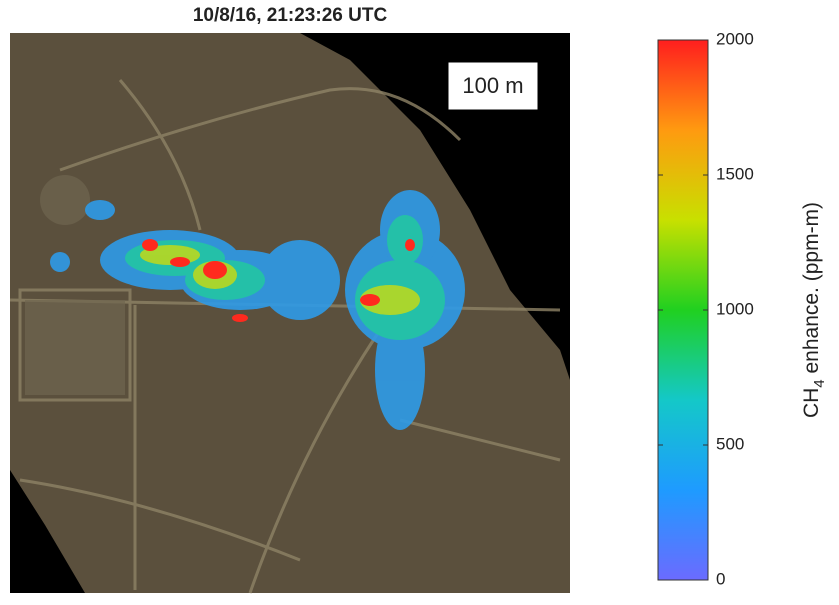 The height and width of the screenshot is (605, 839). What do you see at coordinates (819, 383) in the screenshot?
I see `label-subscript: 4` at bounding box center [819, 383].